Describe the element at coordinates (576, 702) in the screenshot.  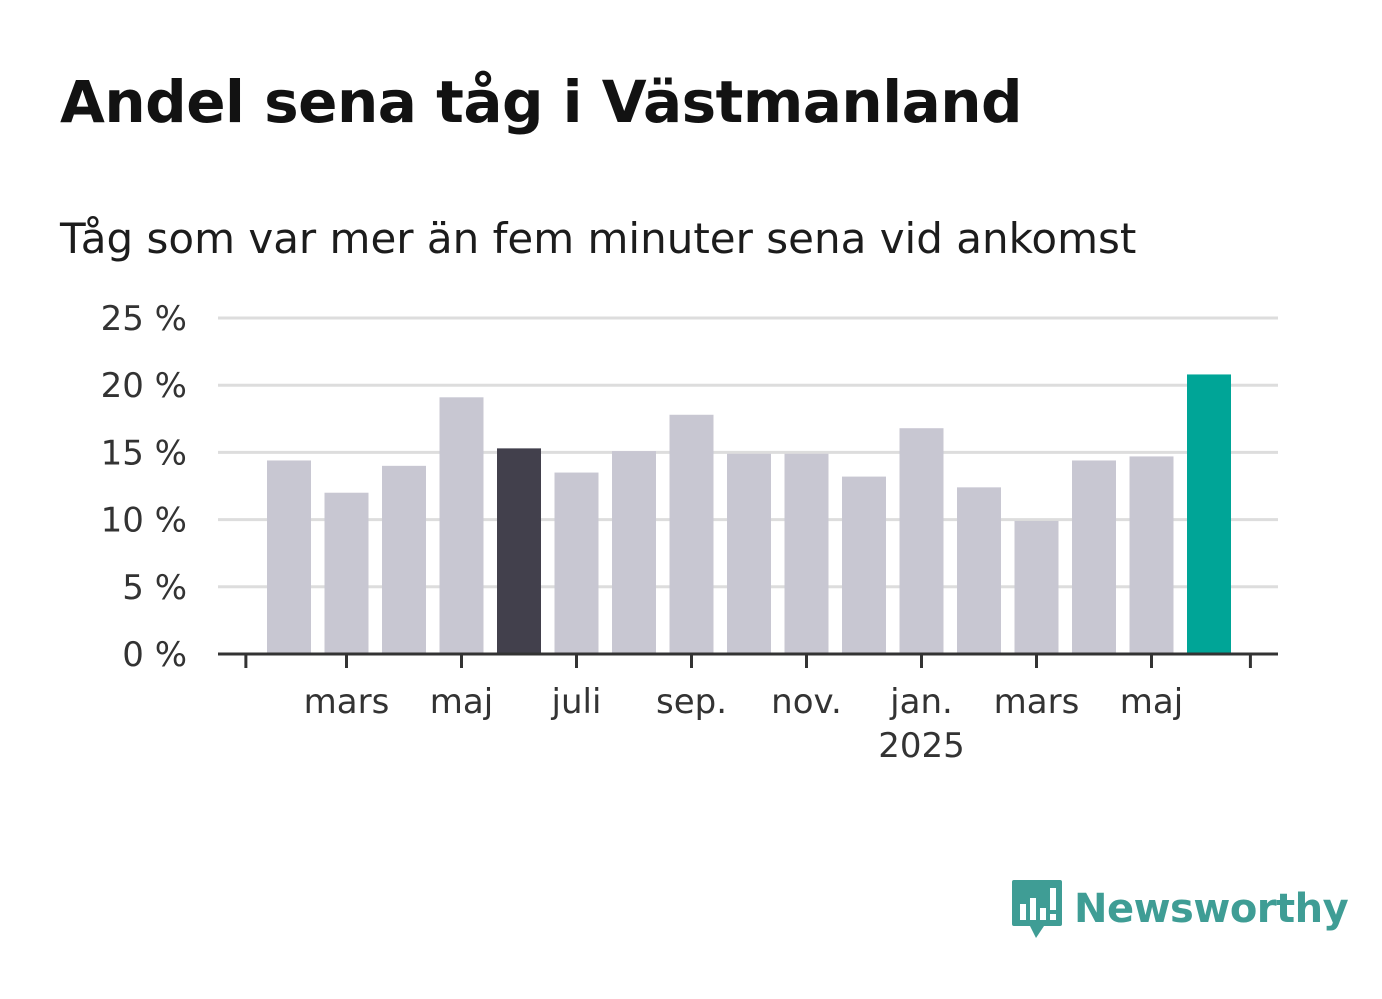
I see `x-tick-label: juli` at that location.